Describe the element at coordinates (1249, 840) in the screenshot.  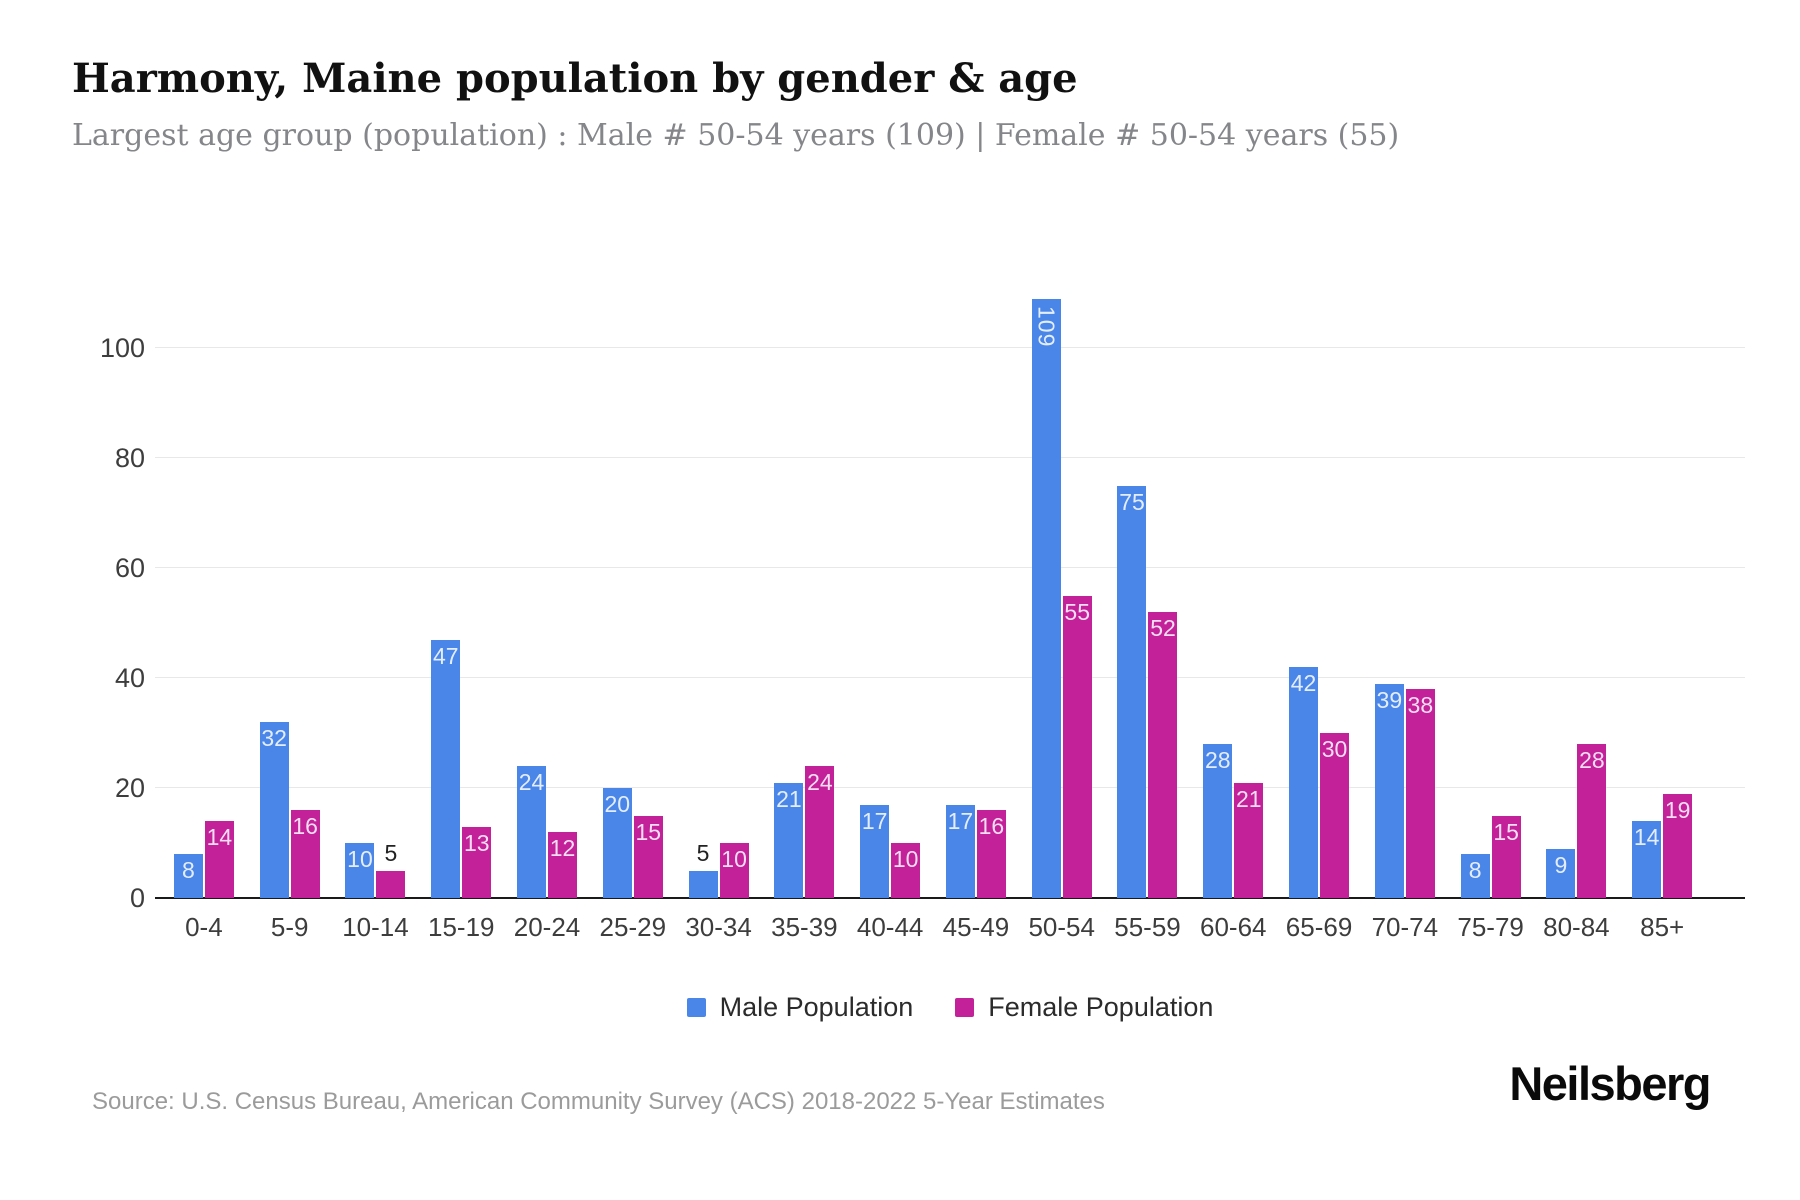
I see `bar-female: 21` at that location.